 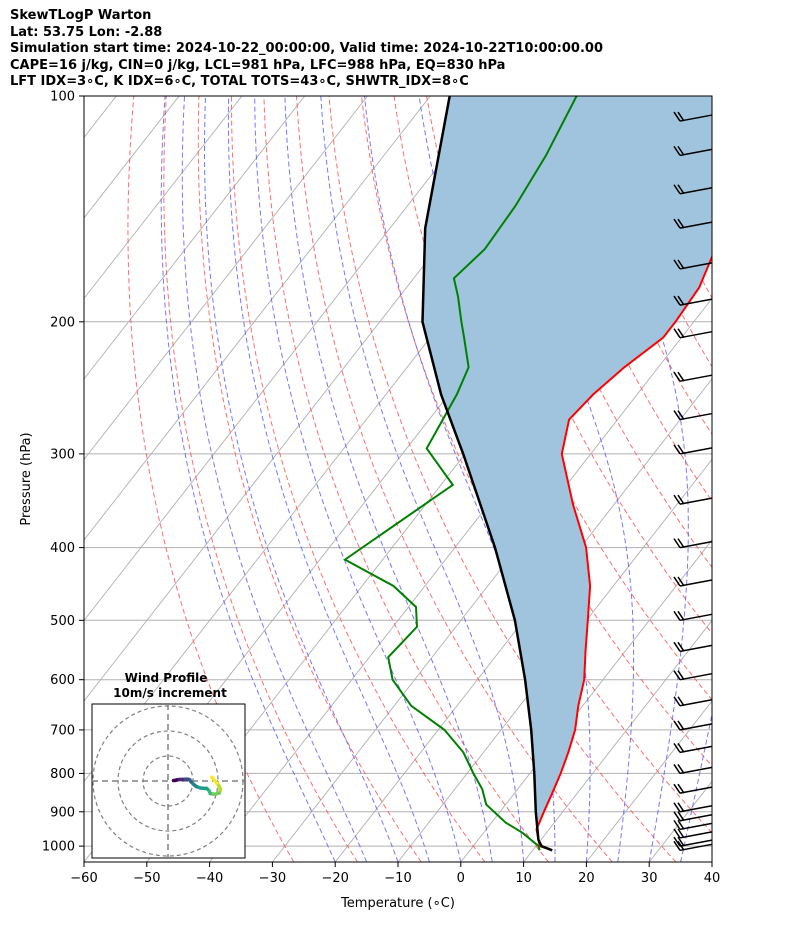 I want to click on y-tick-label: 1000, so click(x=58, y=847).